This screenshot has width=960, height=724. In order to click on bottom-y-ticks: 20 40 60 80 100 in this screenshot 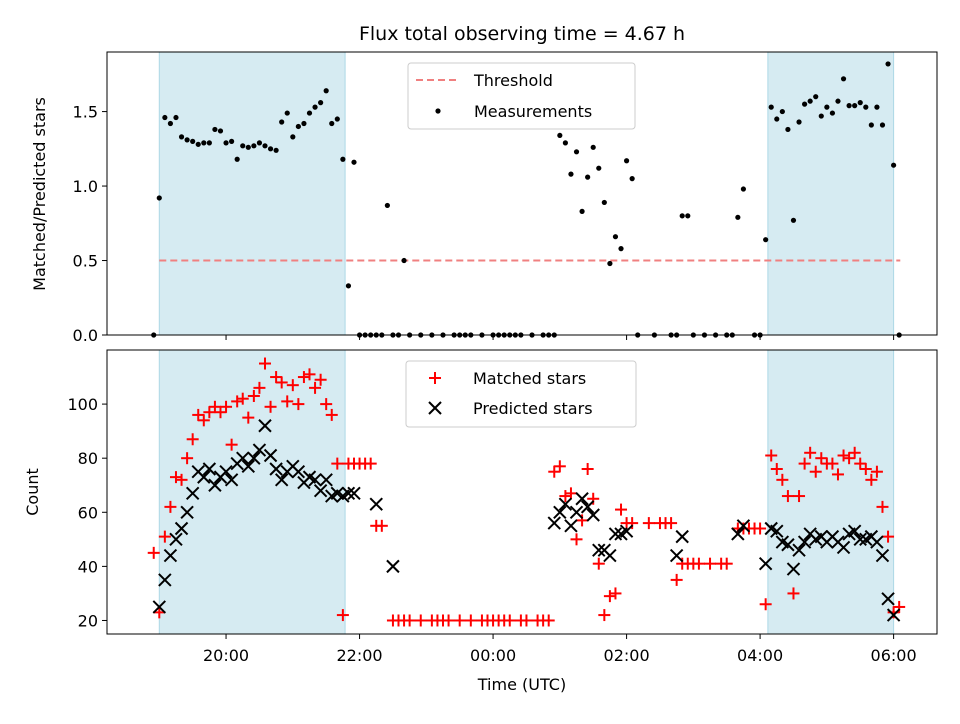, I will do `click(87, 512)`.